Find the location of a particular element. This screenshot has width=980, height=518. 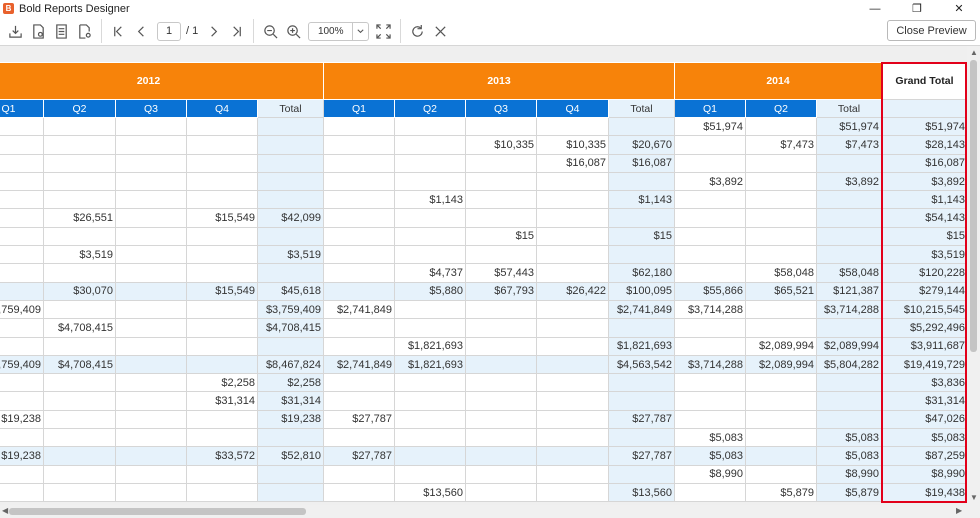

scrollbar-corner is located at coordinates (973, 511).